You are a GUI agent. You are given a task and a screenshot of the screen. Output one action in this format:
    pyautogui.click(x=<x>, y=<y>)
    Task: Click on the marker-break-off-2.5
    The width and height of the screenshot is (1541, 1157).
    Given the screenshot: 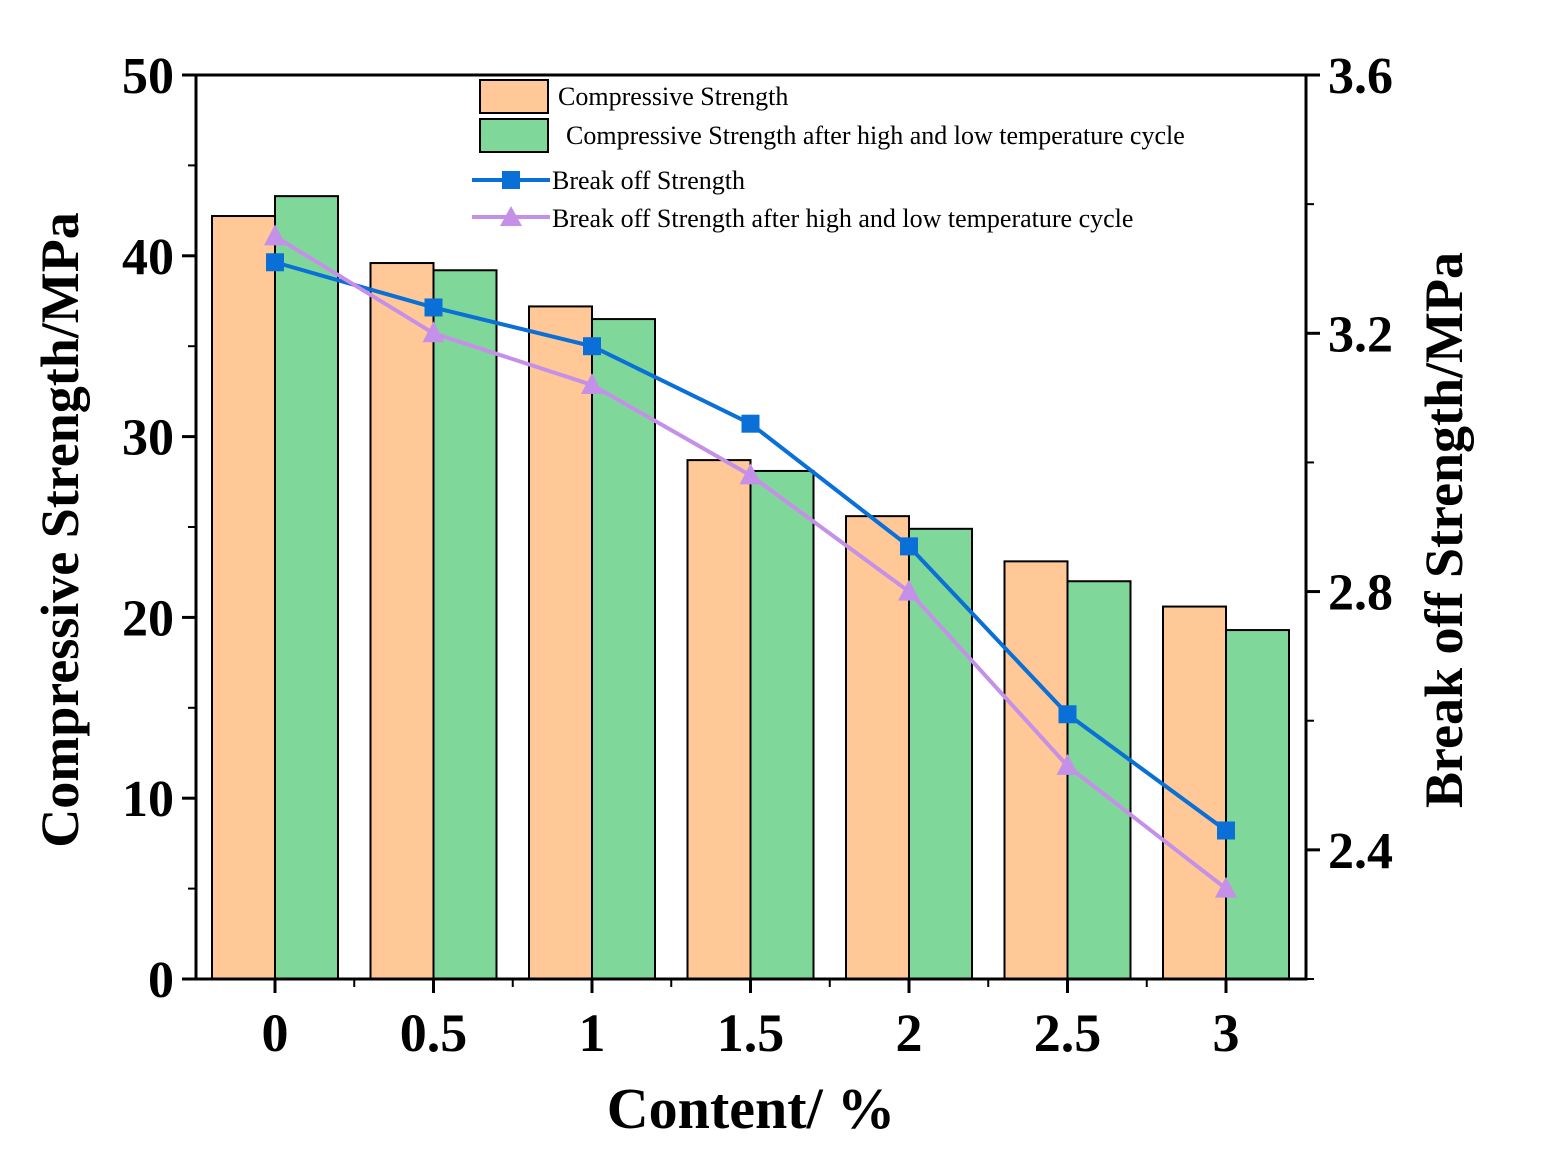 What is the action you would take?
    pyautogui.click(x=1067, y=714)
    